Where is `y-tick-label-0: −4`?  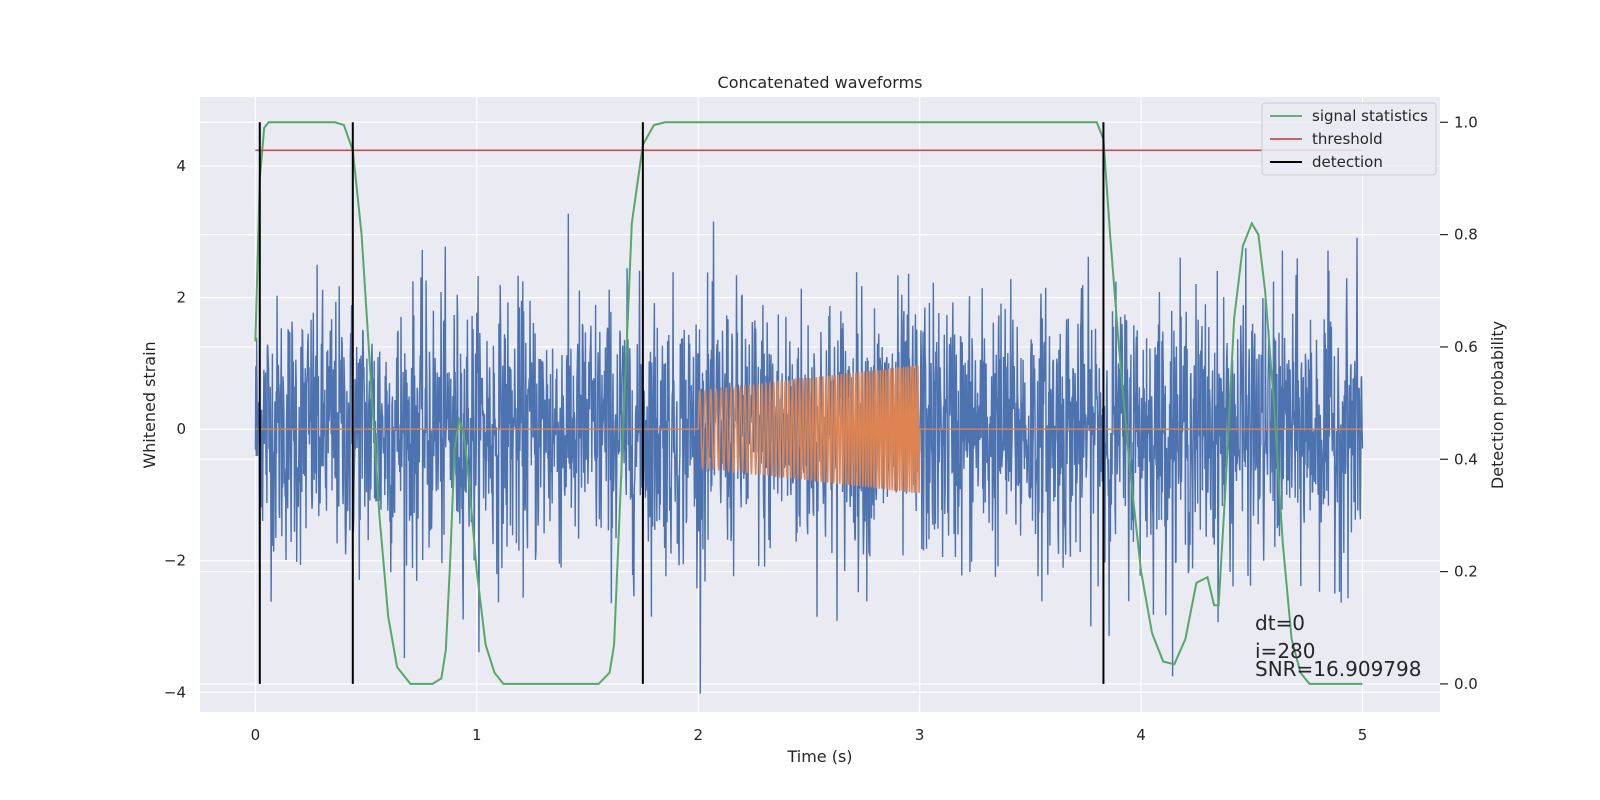 y-tick-label-0: −4 is located at coordinates (175, 692).